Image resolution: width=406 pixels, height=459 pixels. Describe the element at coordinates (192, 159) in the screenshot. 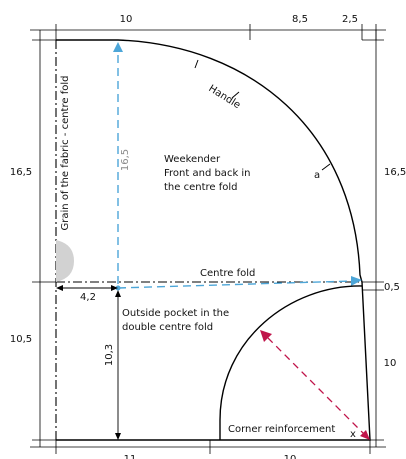

I see `weekender-label-line-1: Weekender` at that location.